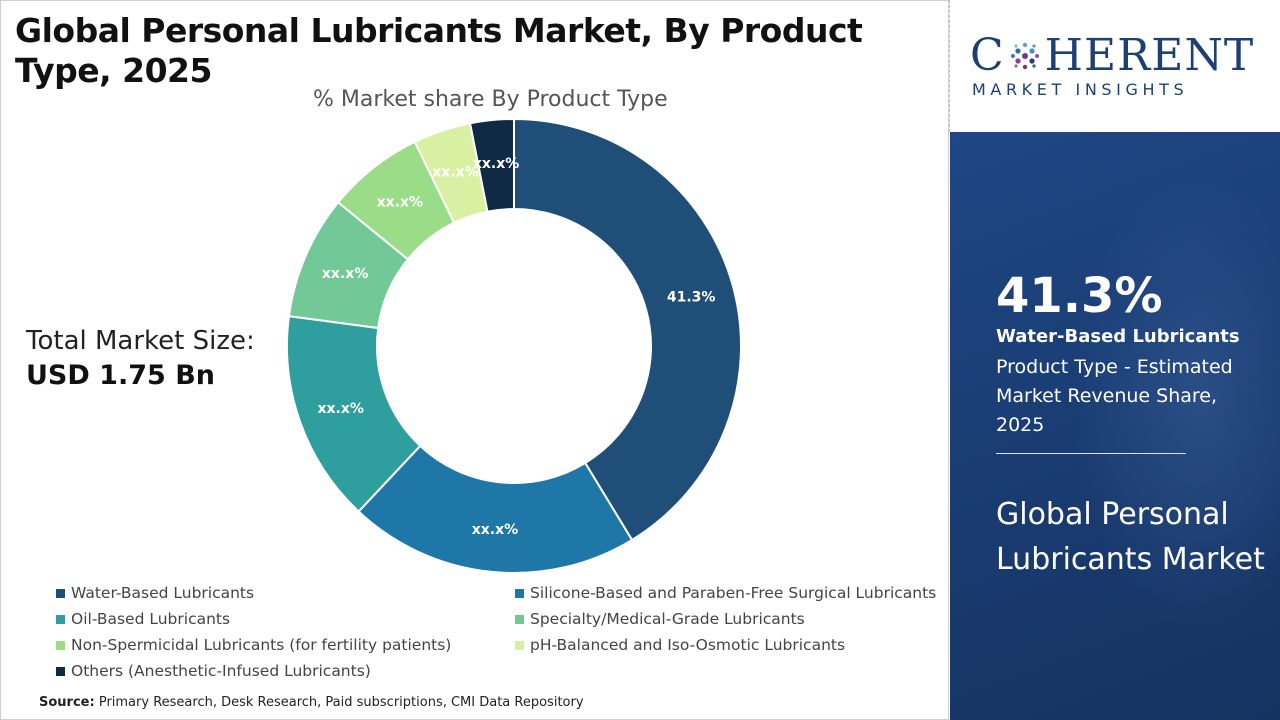 The image size is (1280, 720). What do you see at coordinates (987, 55) in the screenshot?
I see `logo-letter-c: C` at bounding box center [987, 55].